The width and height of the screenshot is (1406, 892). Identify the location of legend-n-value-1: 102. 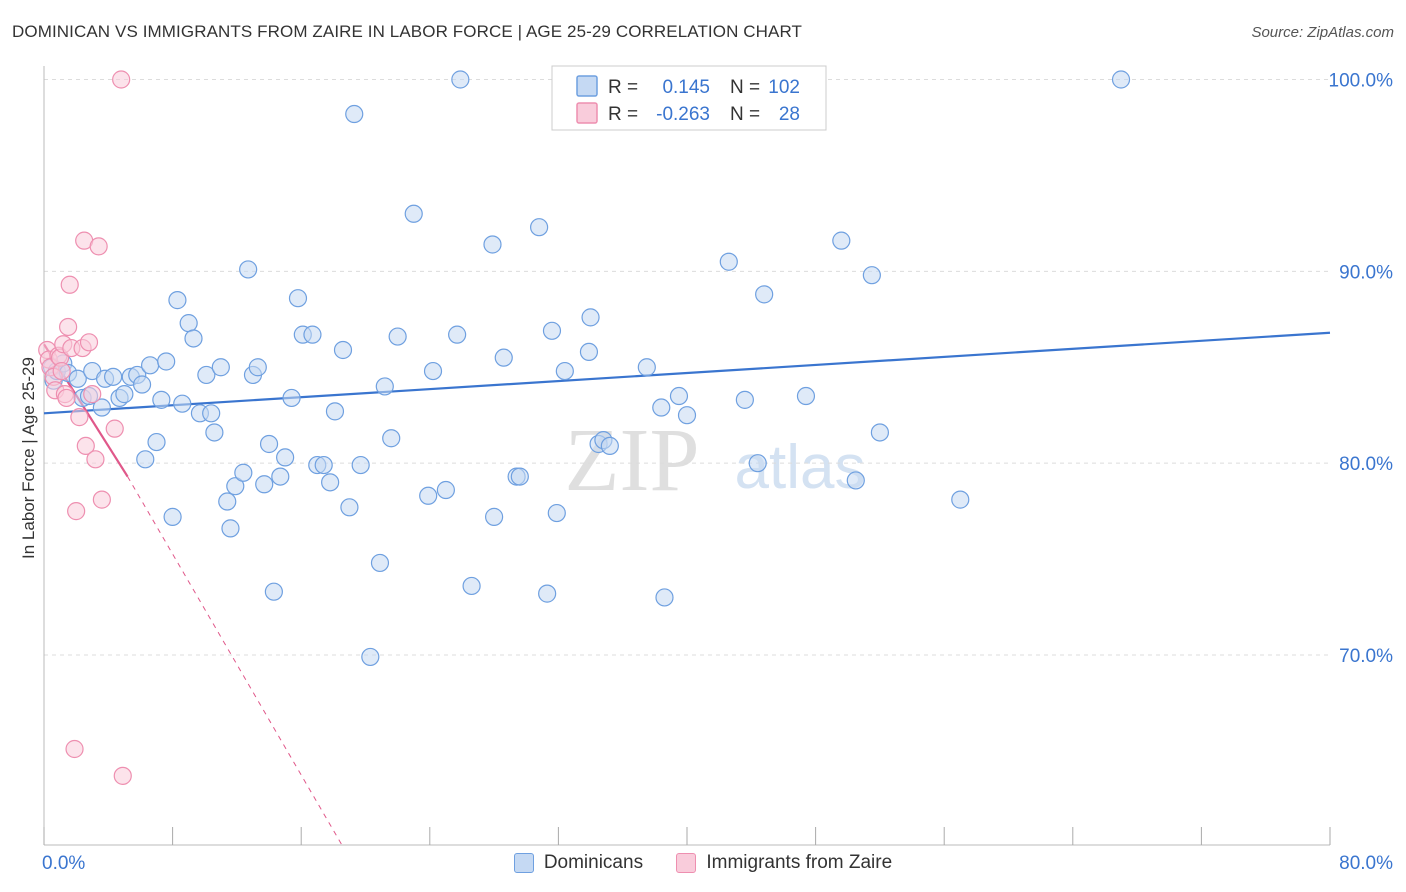
(784, 87).